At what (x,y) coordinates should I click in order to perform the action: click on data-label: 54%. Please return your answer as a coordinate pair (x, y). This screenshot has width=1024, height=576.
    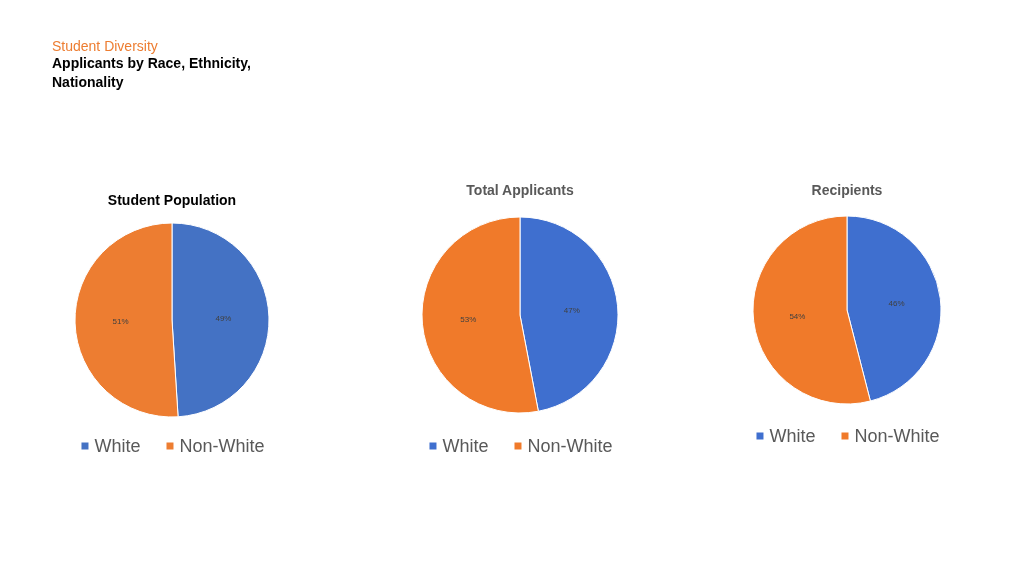
    Looking at the image, I should click on (797, 316).